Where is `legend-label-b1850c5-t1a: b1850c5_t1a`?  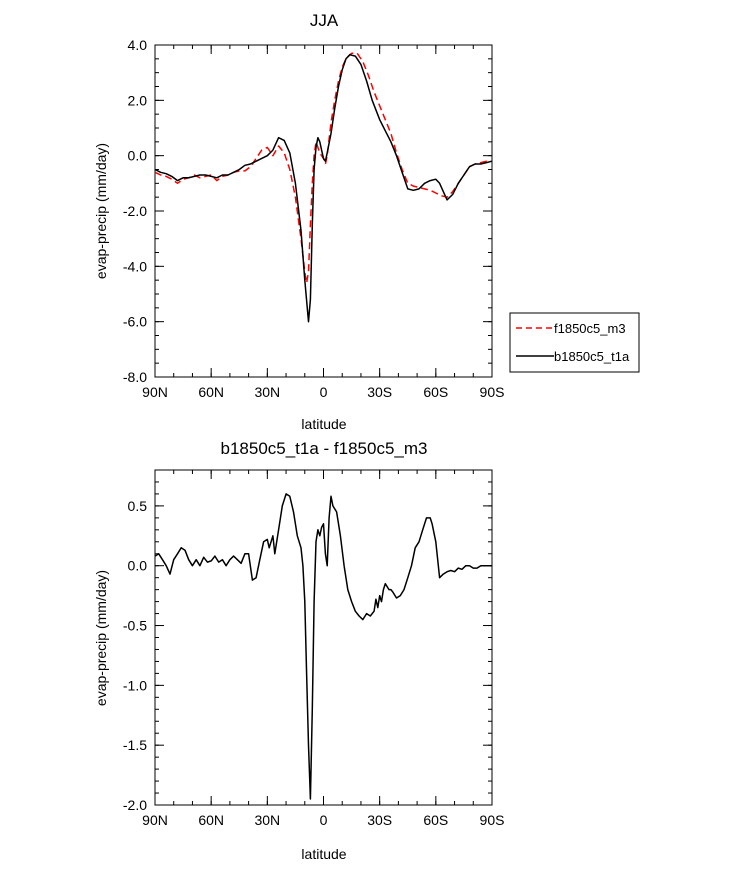 legend-label-b1850c5-t1a: b1850c5_t1a is located at coordinates (592, 356).